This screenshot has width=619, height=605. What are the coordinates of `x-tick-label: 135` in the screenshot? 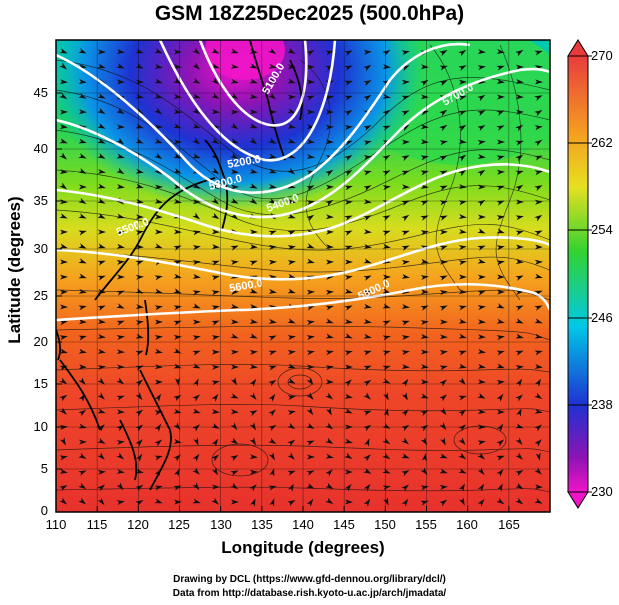 It's located at (262, 524).